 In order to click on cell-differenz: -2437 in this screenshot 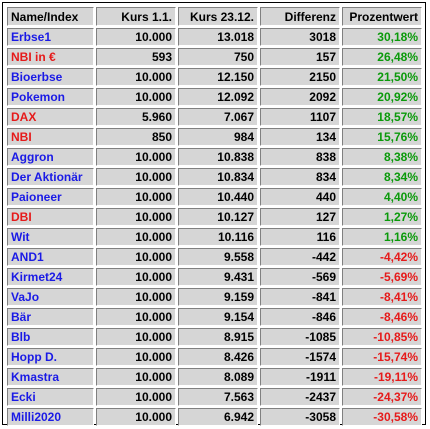, I will do `click(300, 397)`.